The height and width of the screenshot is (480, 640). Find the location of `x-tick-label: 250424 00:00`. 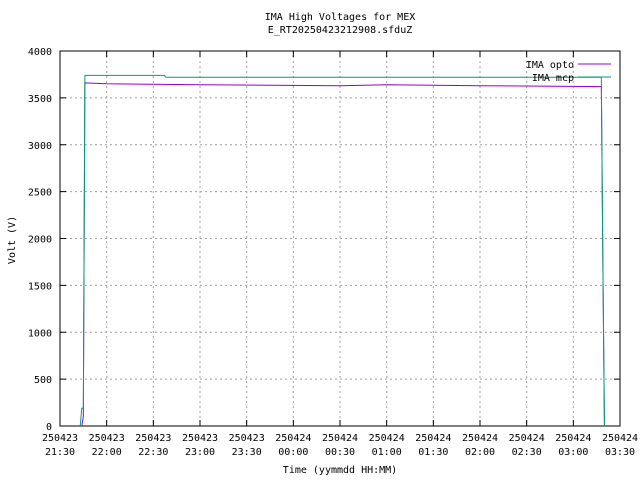

x-tick-label: 250424 00:00 is located at coordinates (293, 445).